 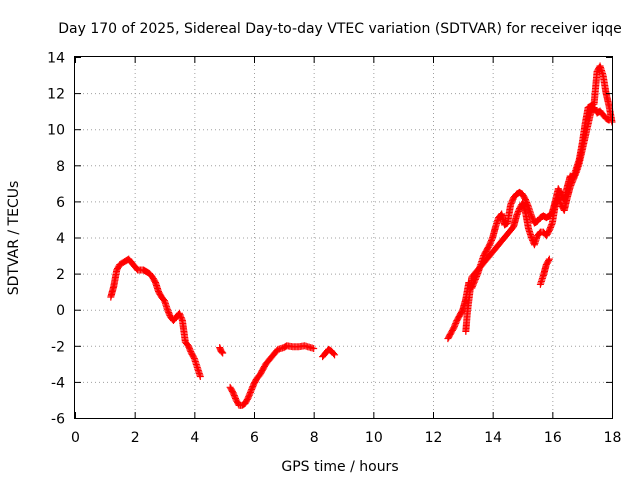 I want to click on y-tick-label: 2, so click(x=60, y=275).